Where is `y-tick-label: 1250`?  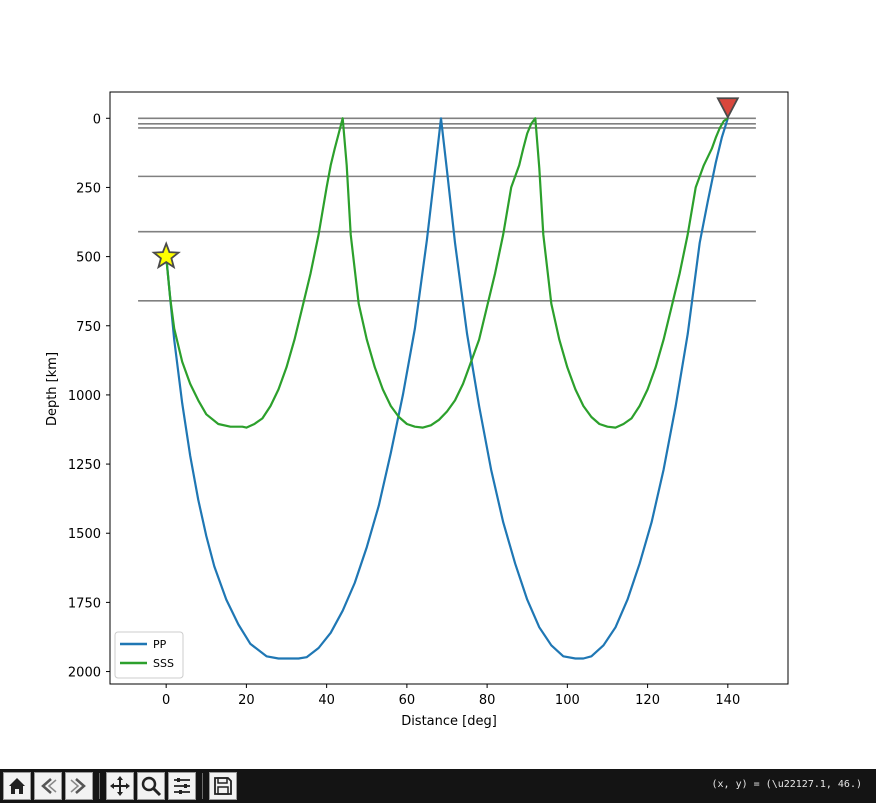 y-tick-label: 1250 is located at coordinates (84, 465).